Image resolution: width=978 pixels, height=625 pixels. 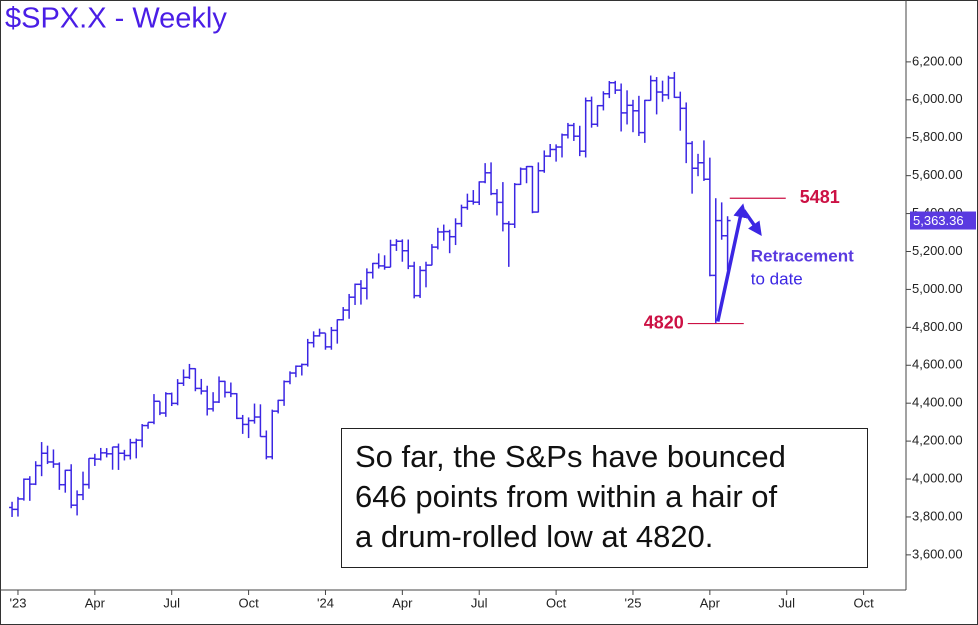 What do you see at coordinates (938, 220) in the screenshot?
I see `last-price-label: 5,363.36` at bounding box center [938, 220].